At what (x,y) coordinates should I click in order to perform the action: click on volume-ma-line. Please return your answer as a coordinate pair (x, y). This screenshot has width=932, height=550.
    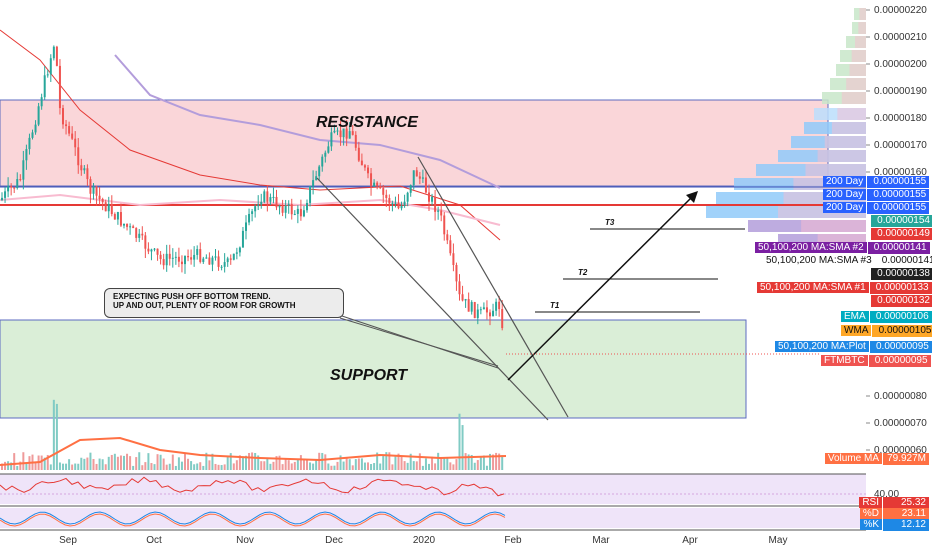
    Looking at the image, I should click on (253, 451).